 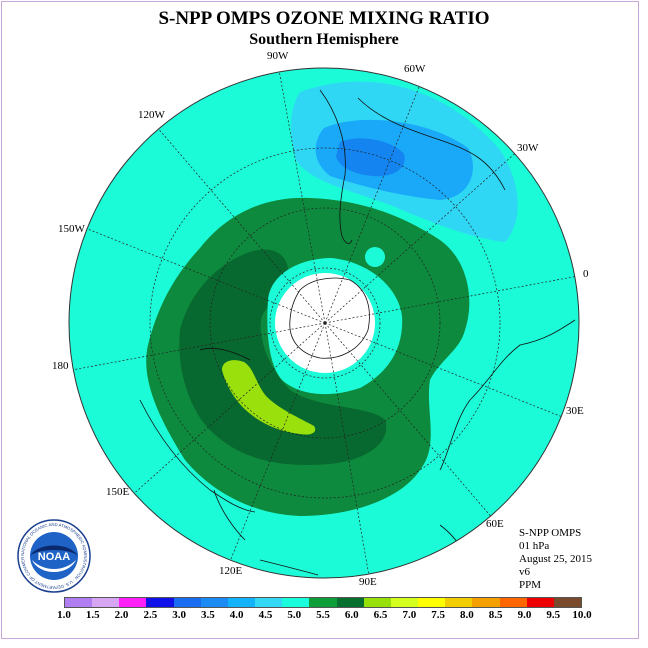 I want to click on lon-label-0: 0, so click(x=586, y=274).